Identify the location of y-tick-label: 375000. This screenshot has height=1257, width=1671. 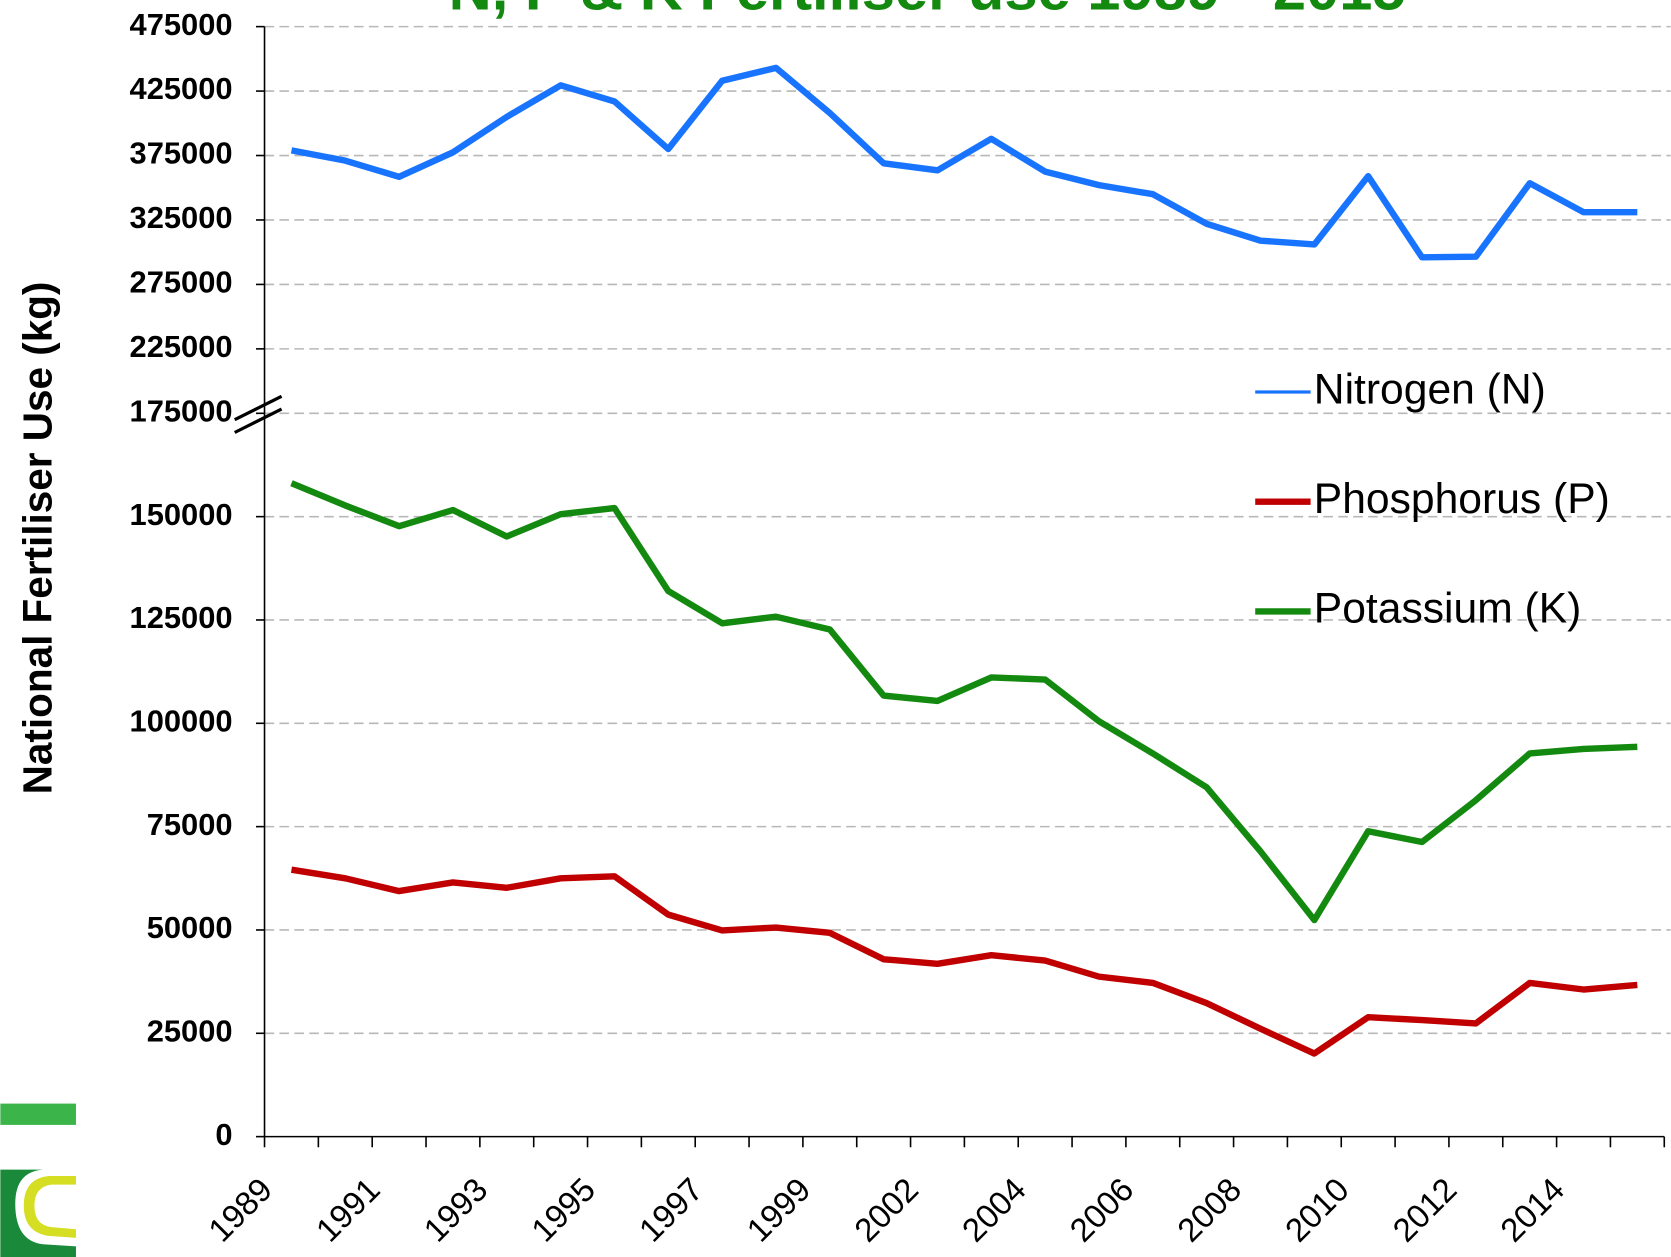
(181, 153).